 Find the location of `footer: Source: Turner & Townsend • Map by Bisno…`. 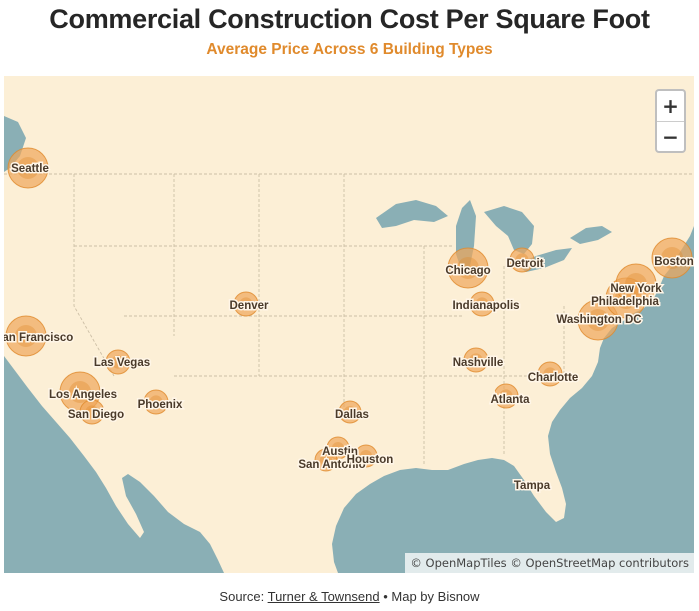

footer: Source: Turner & Townsend • Map by Bisno… is located at coordinates (349, 596).